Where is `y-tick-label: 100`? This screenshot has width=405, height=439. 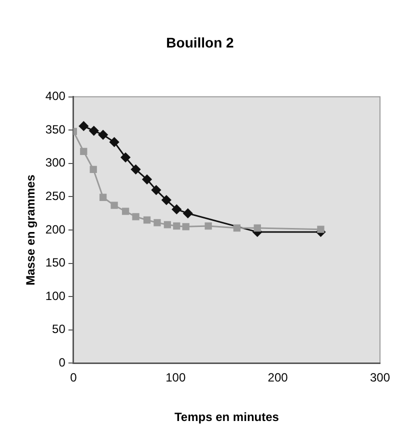
y-tick-label: 100 is located at coordinates (55, 295).